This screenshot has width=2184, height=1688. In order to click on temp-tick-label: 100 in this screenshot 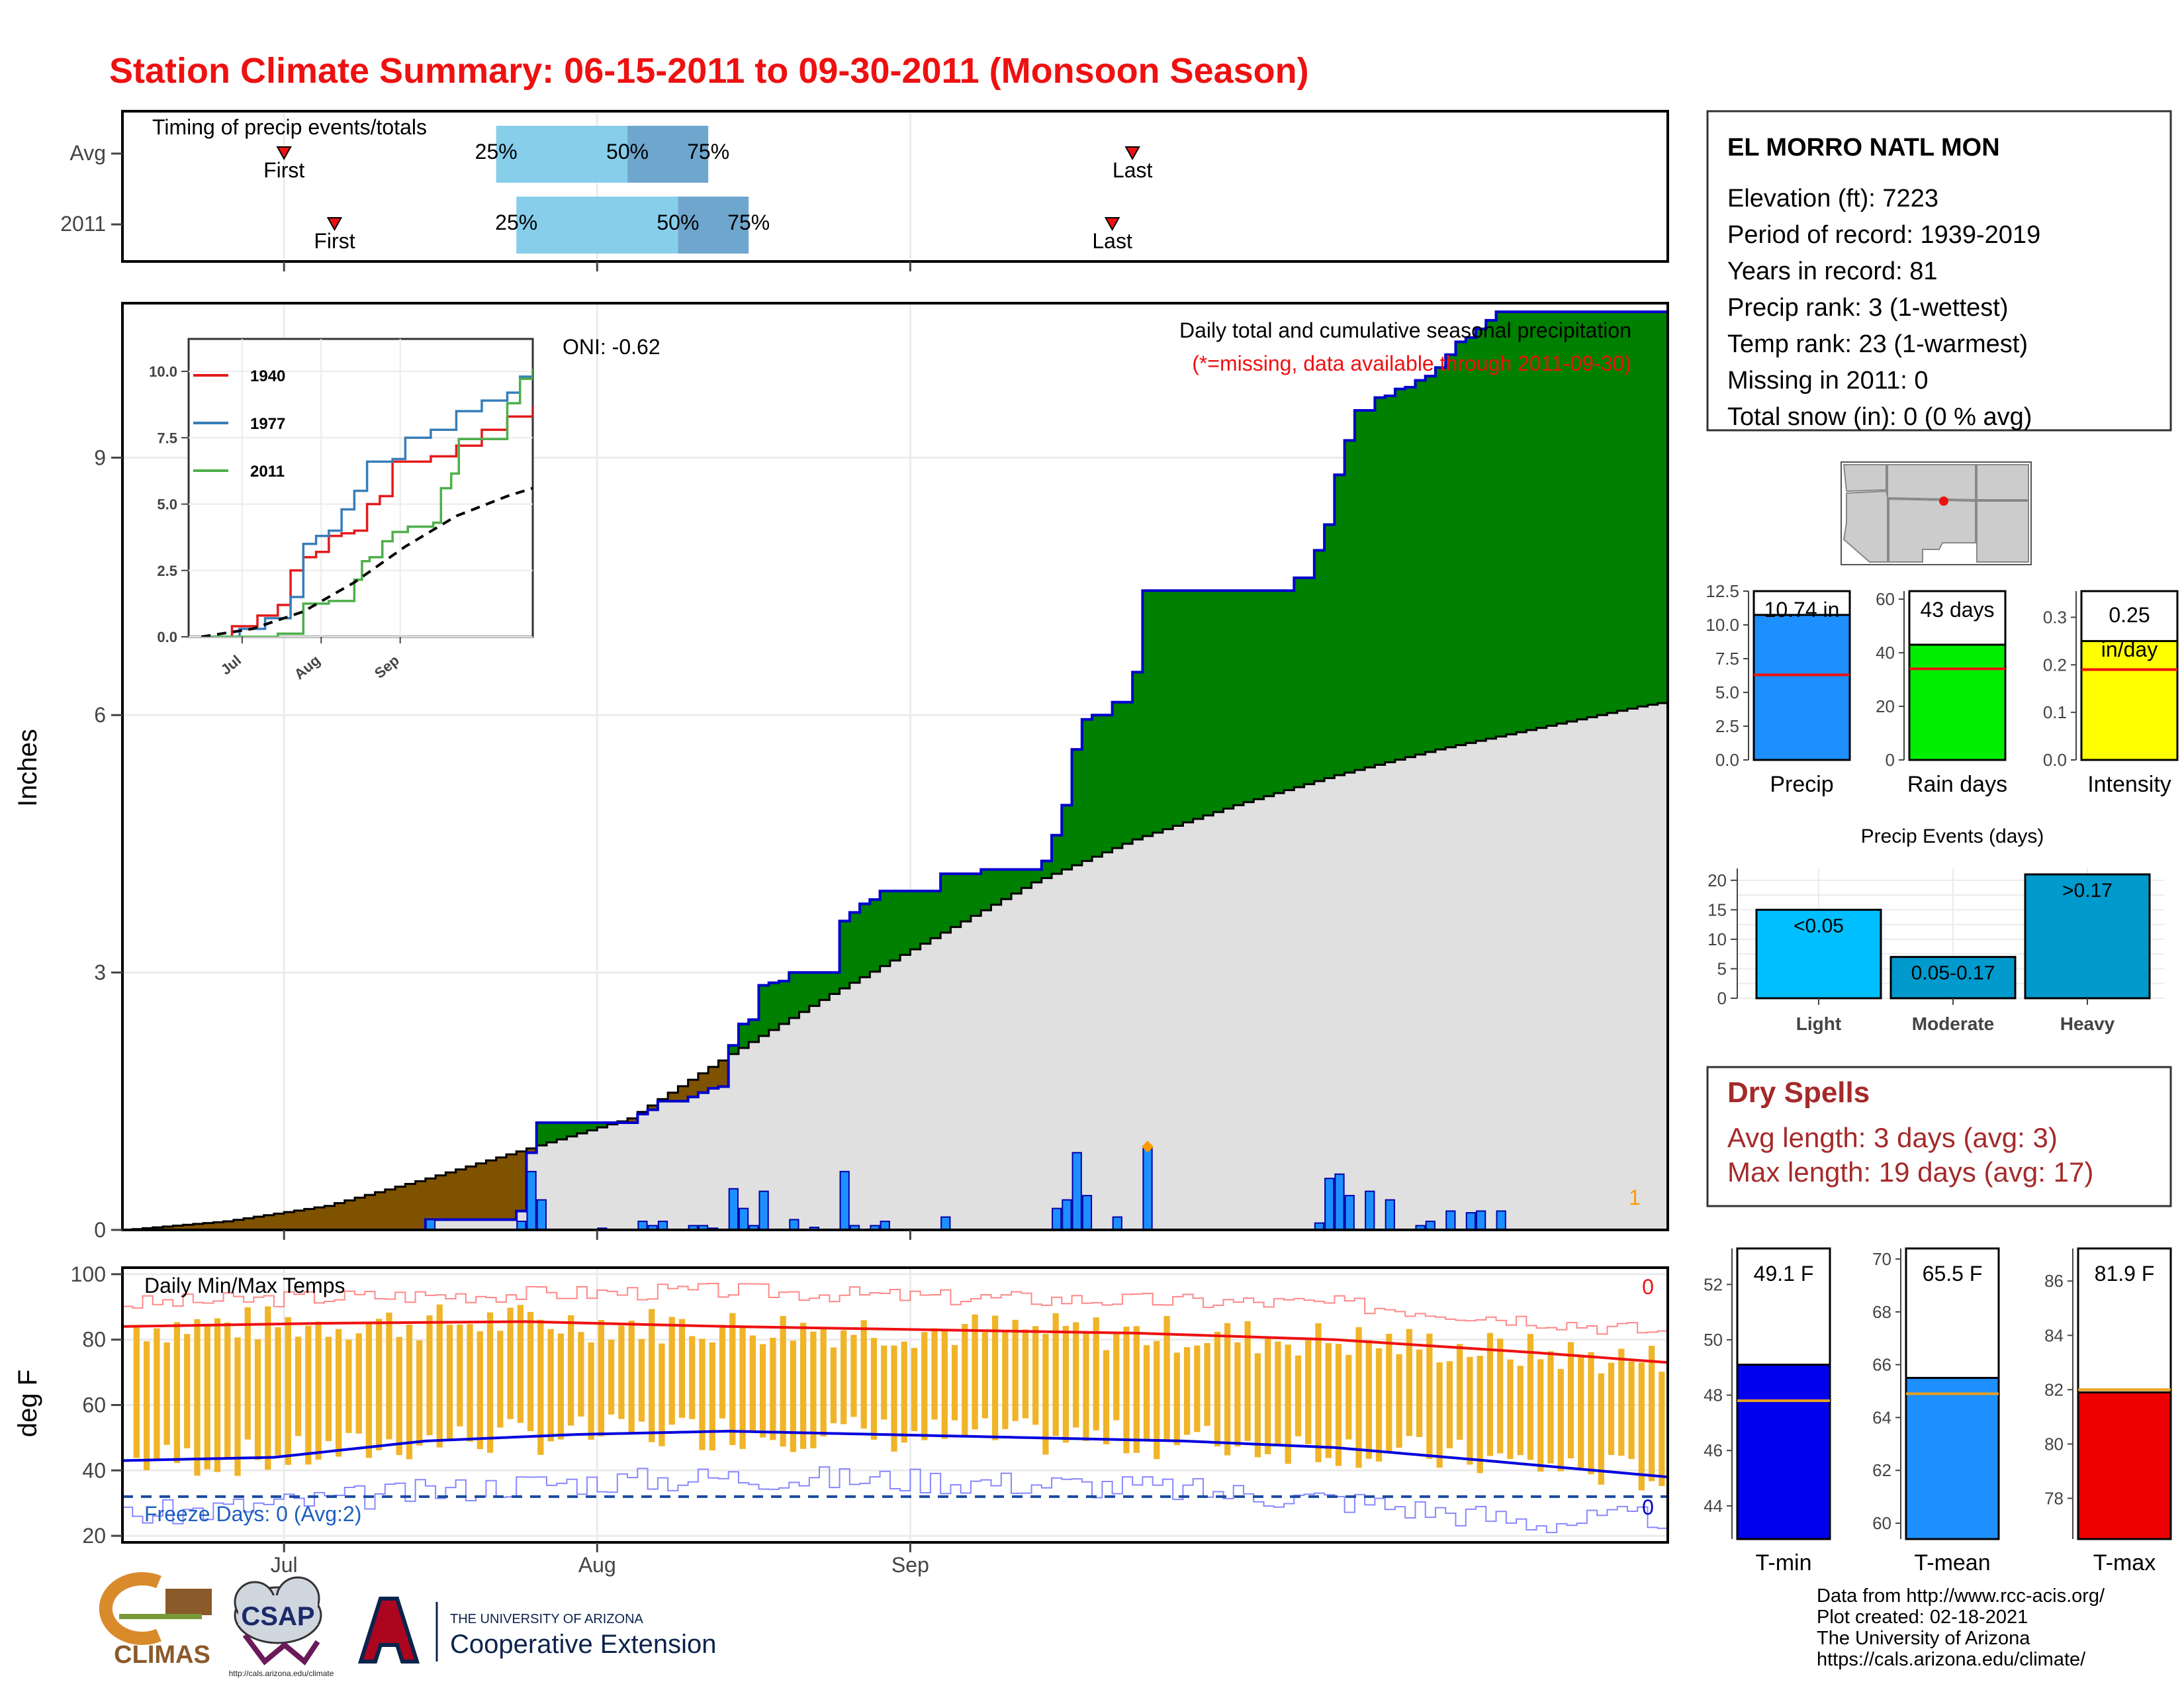, I will do `click(88, 1274)`.